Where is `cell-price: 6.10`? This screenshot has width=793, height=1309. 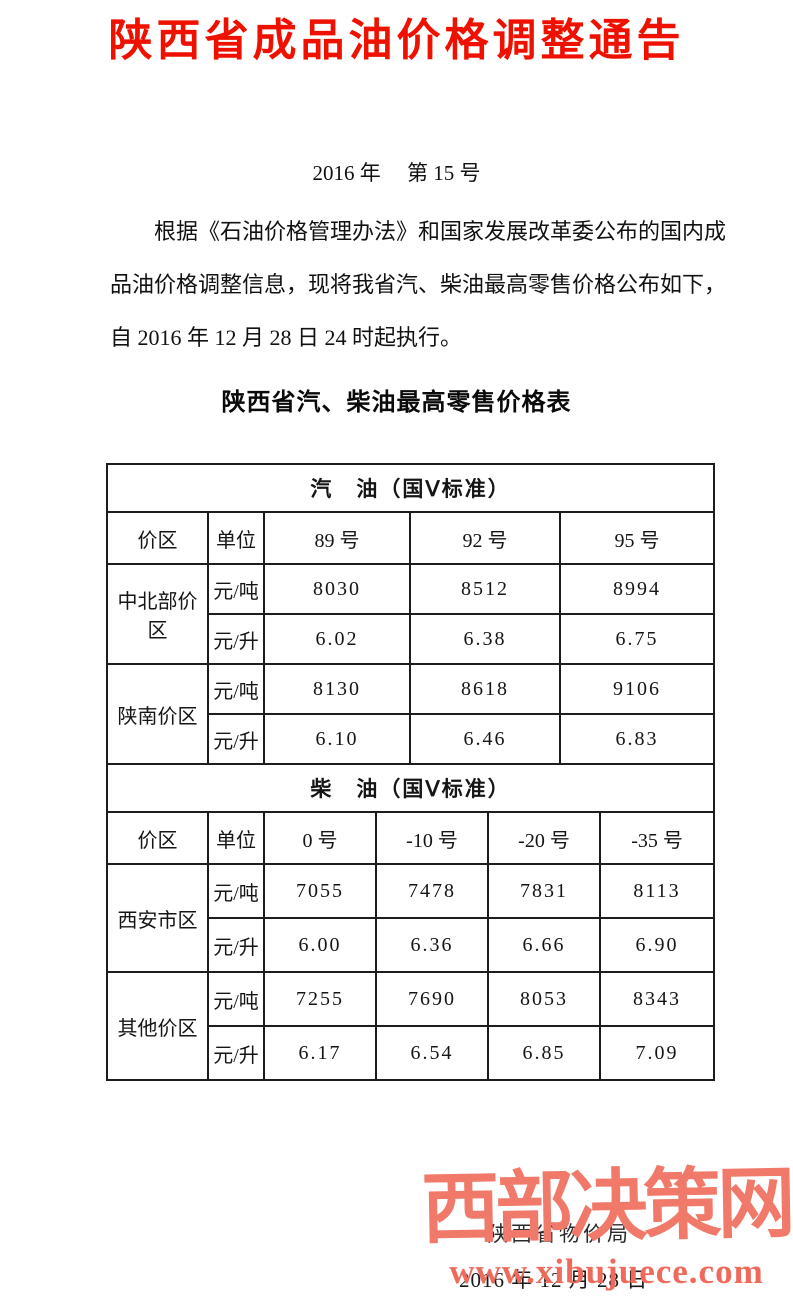
cell-price: 6.10 is located at coordinates (337, 739).